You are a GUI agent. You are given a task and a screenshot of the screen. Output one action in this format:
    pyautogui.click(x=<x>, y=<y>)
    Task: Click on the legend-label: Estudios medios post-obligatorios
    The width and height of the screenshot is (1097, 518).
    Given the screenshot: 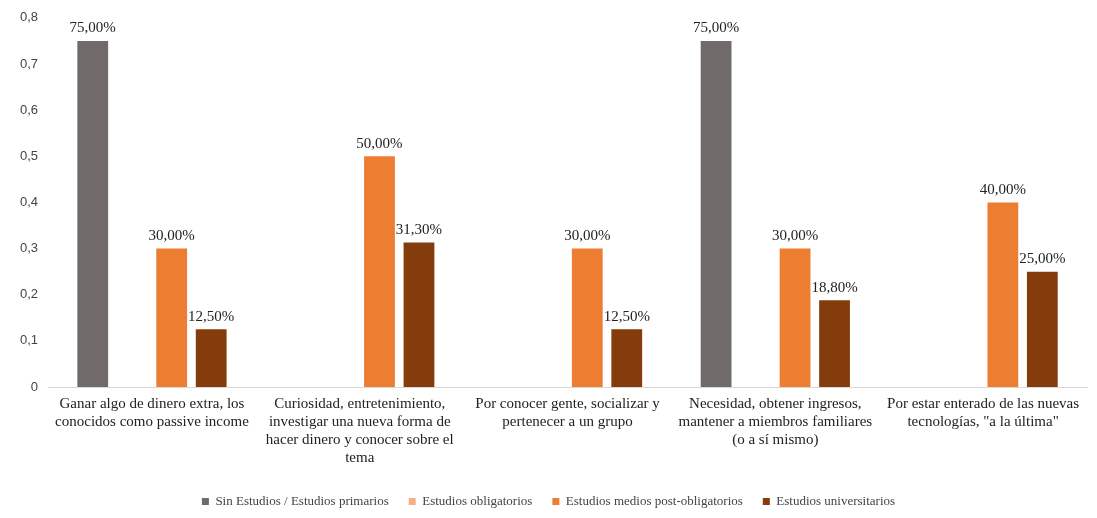 What is the action you would take?
    pyautogui.click(x=654, y=500)
    